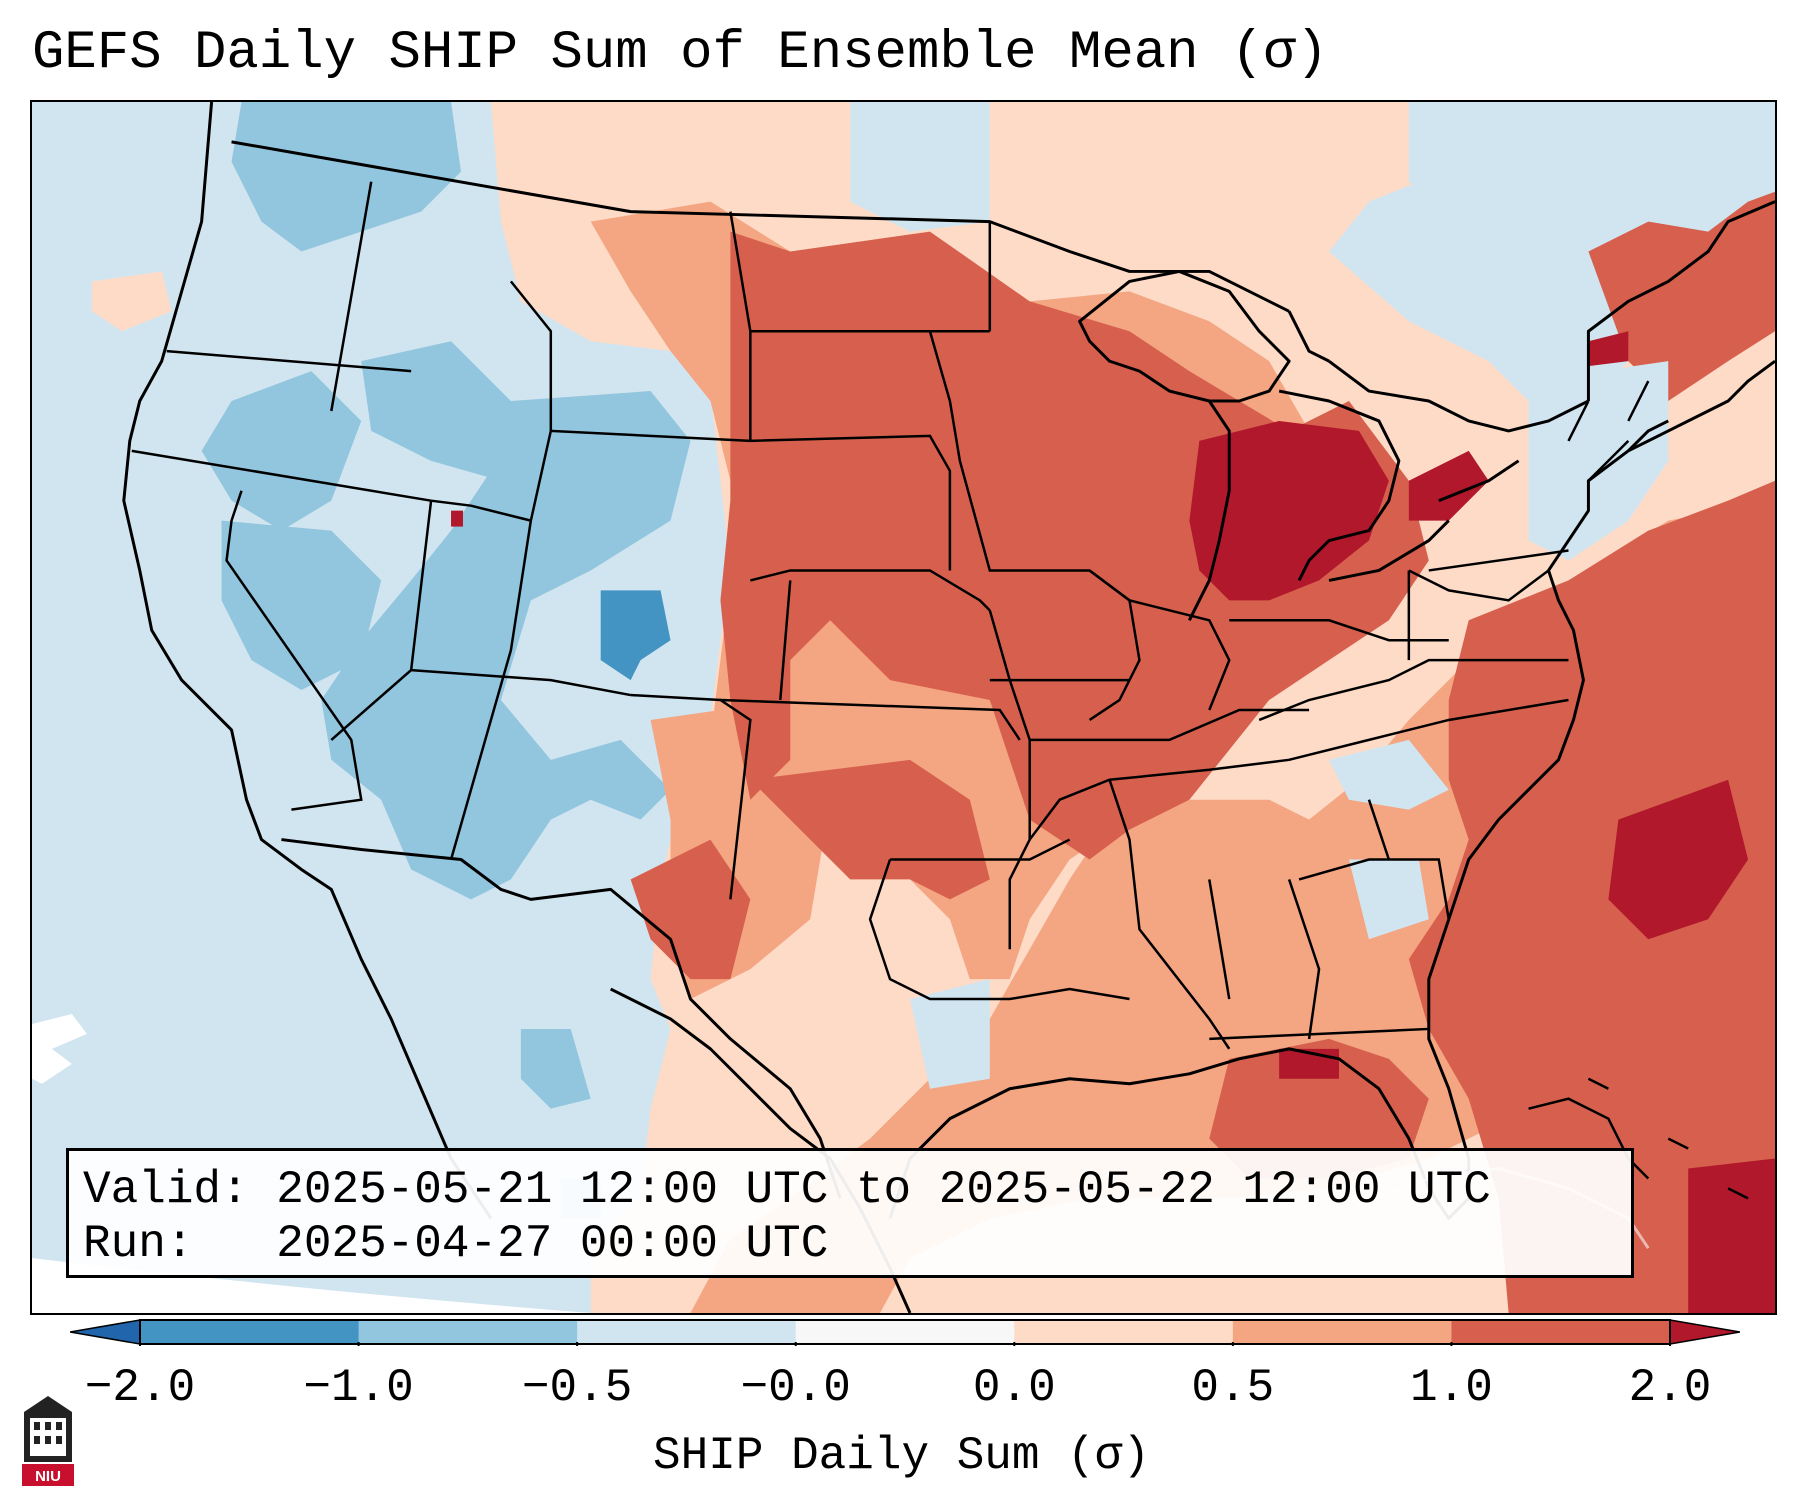 The height and width of the screenshot is (1506, 1803). What do you see at coordinates (577, 1388) in the screenshot?
I see `colorbar-tick-label: −0.5` at bounding box center [577, 1388].